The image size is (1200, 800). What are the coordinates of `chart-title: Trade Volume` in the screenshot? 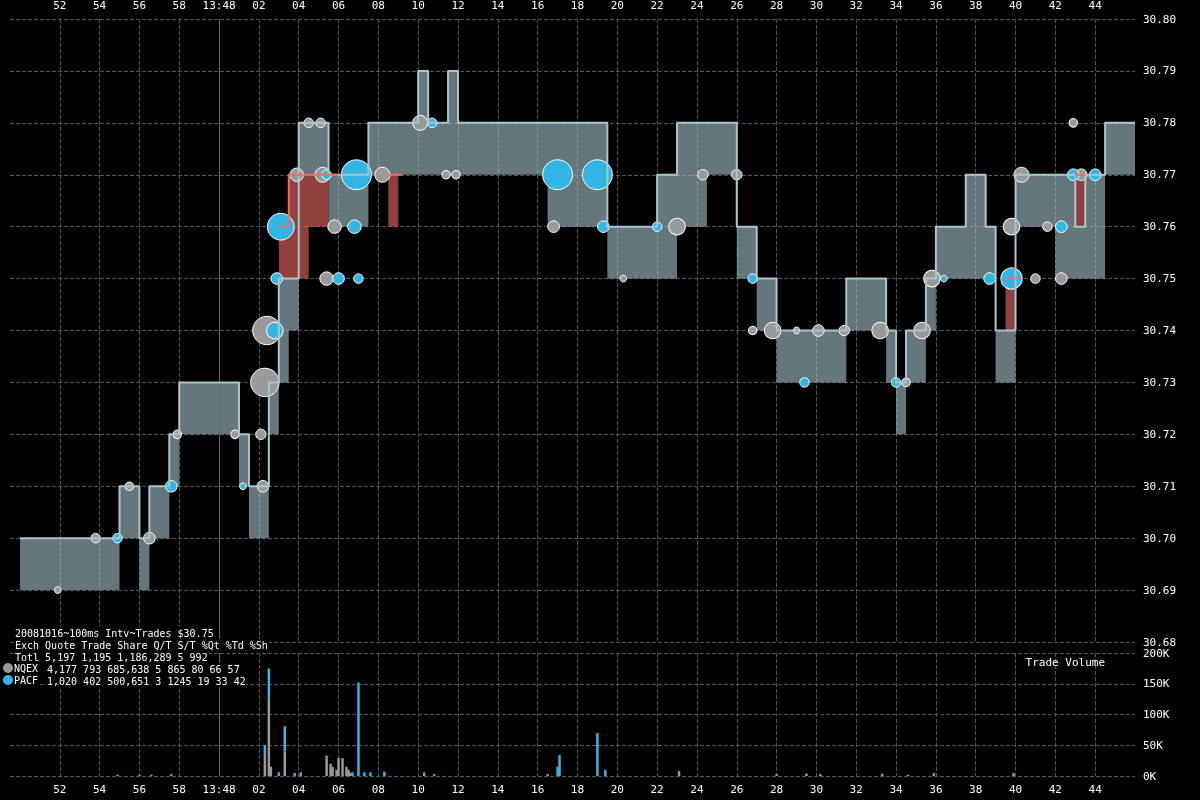 It's located at (1065, 662).